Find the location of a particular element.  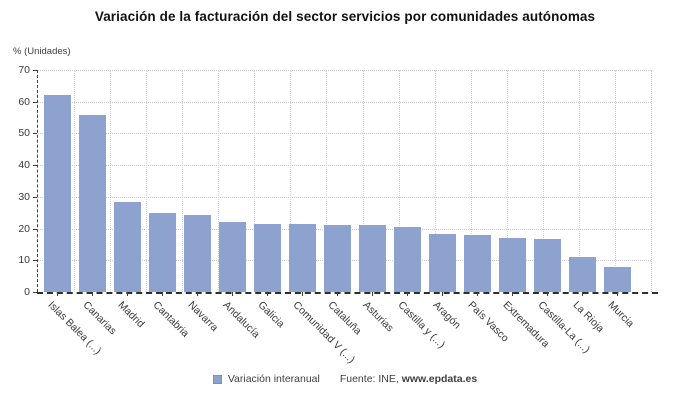

bar-Castilla-La (...) is located at coordinates (547, 265).